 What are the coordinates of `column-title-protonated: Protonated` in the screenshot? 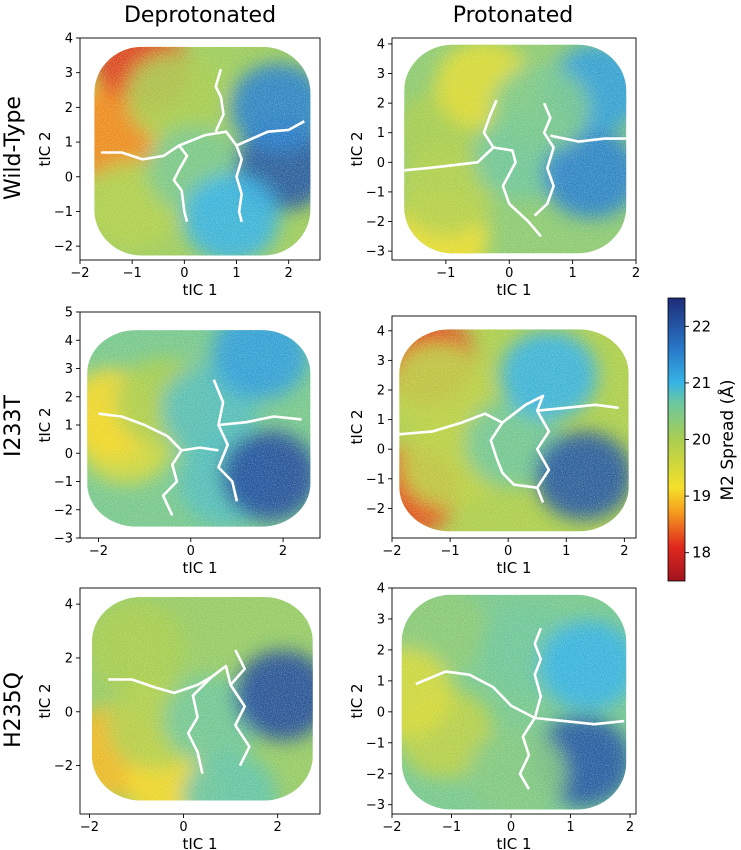 It's located at (513, 15).